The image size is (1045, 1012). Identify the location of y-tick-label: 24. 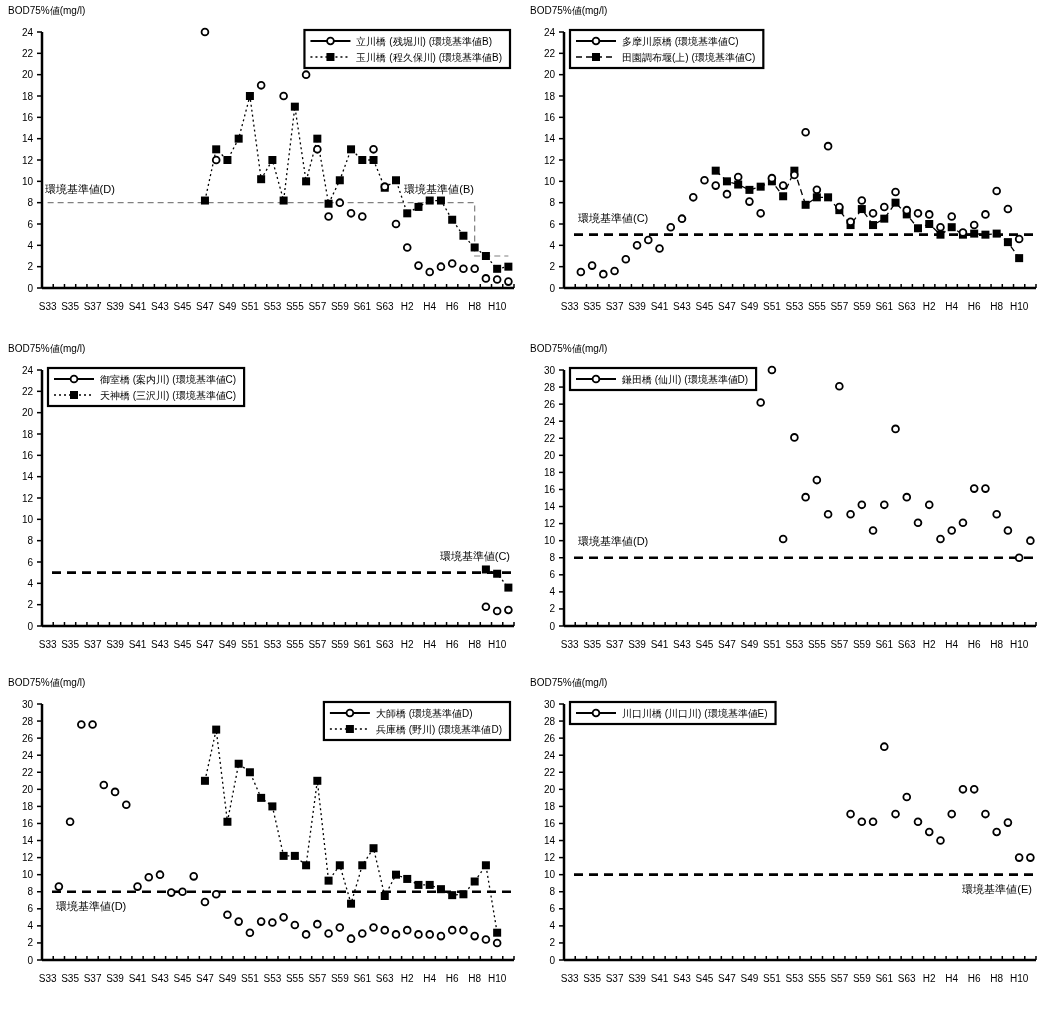
(549, 32).